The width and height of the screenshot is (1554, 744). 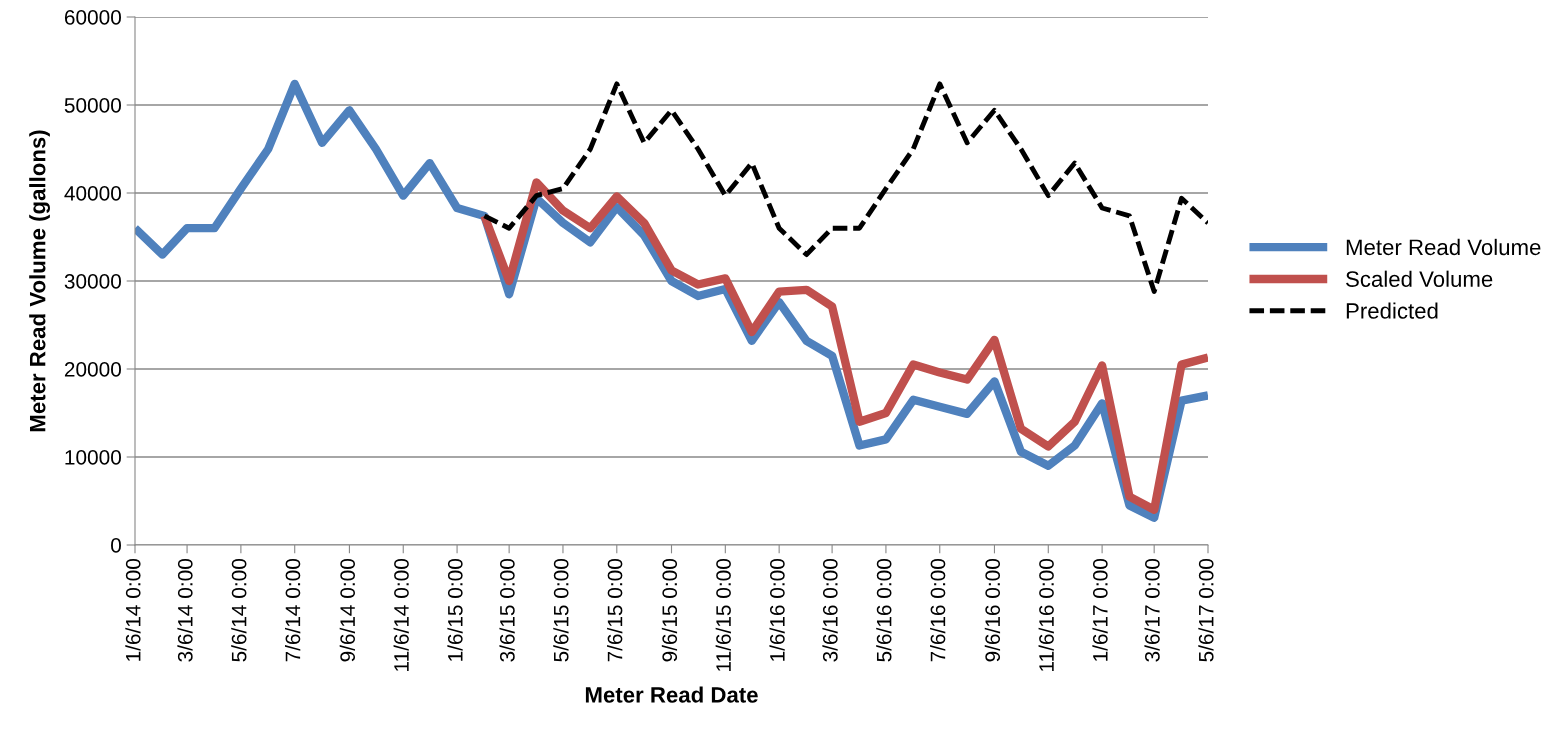 What do you see at coordinates (992, 610) in the screenshot?
I see `x-tick-label: 9/6/16 0:00` at bounding box center [992, 610].